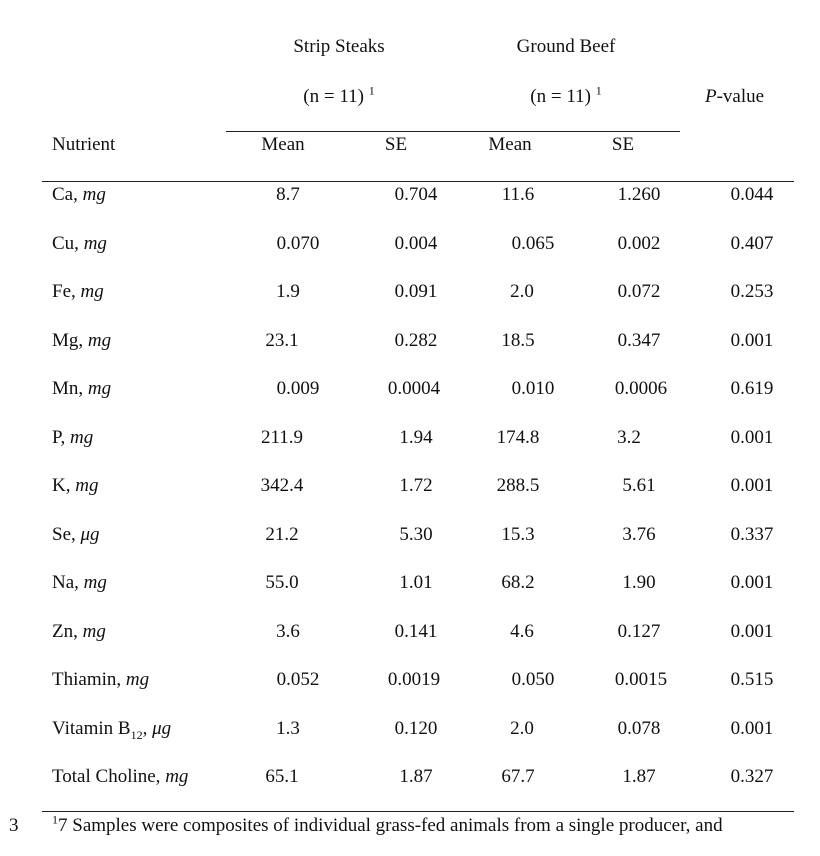 Image resolution: width=820 pixels, height=856 pixels. Describe the element at coordinates (414, 679) in the screenshot. I see `cell-se-strip: 0.0019` at that location.